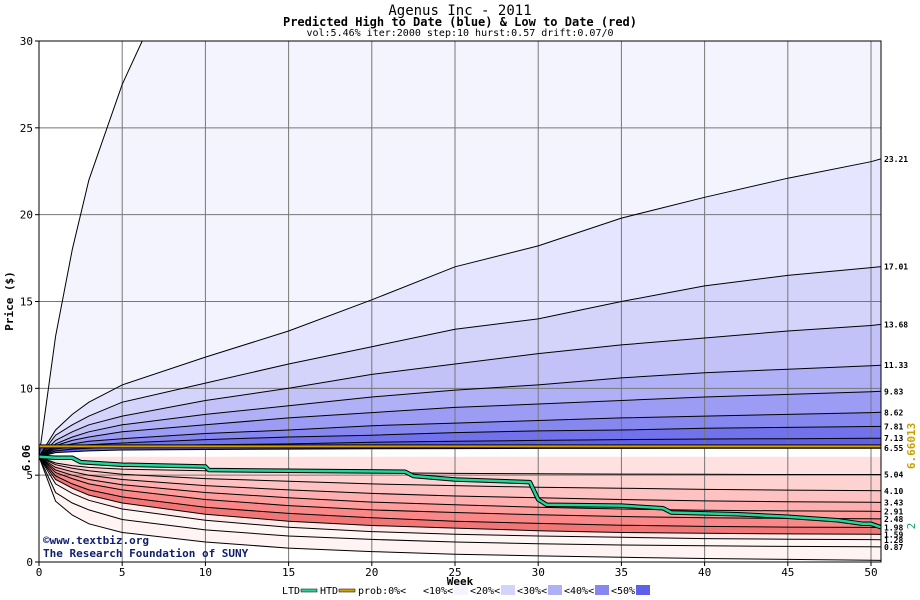  I want to click on ltd-line, so click(460, 492).